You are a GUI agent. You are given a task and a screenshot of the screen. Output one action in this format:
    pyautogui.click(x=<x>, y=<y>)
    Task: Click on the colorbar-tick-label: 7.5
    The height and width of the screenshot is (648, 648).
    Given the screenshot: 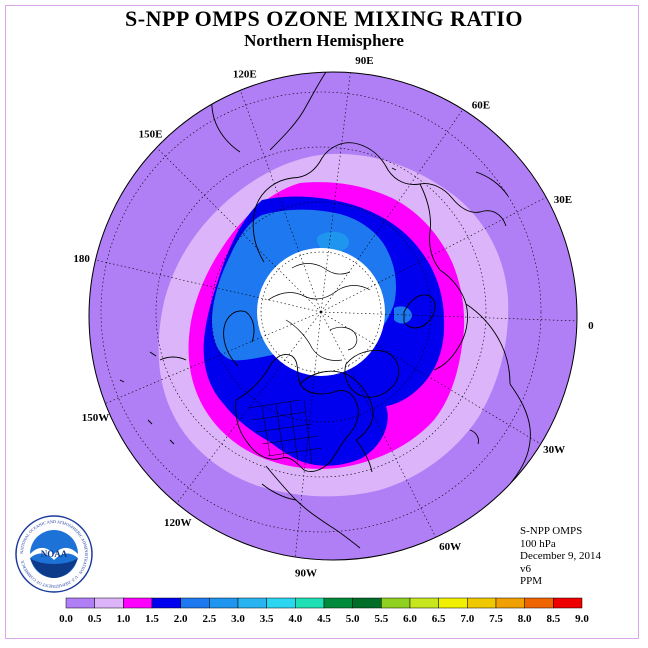 What is the action you would take?
    pyautogui.click(x=496, y=619)
    